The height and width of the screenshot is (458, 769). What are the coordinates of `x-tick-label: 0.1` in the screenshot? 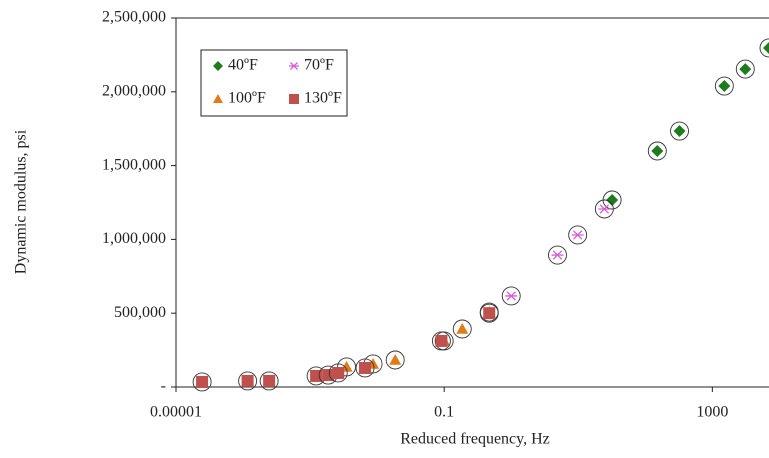 It's located at (444, 412).